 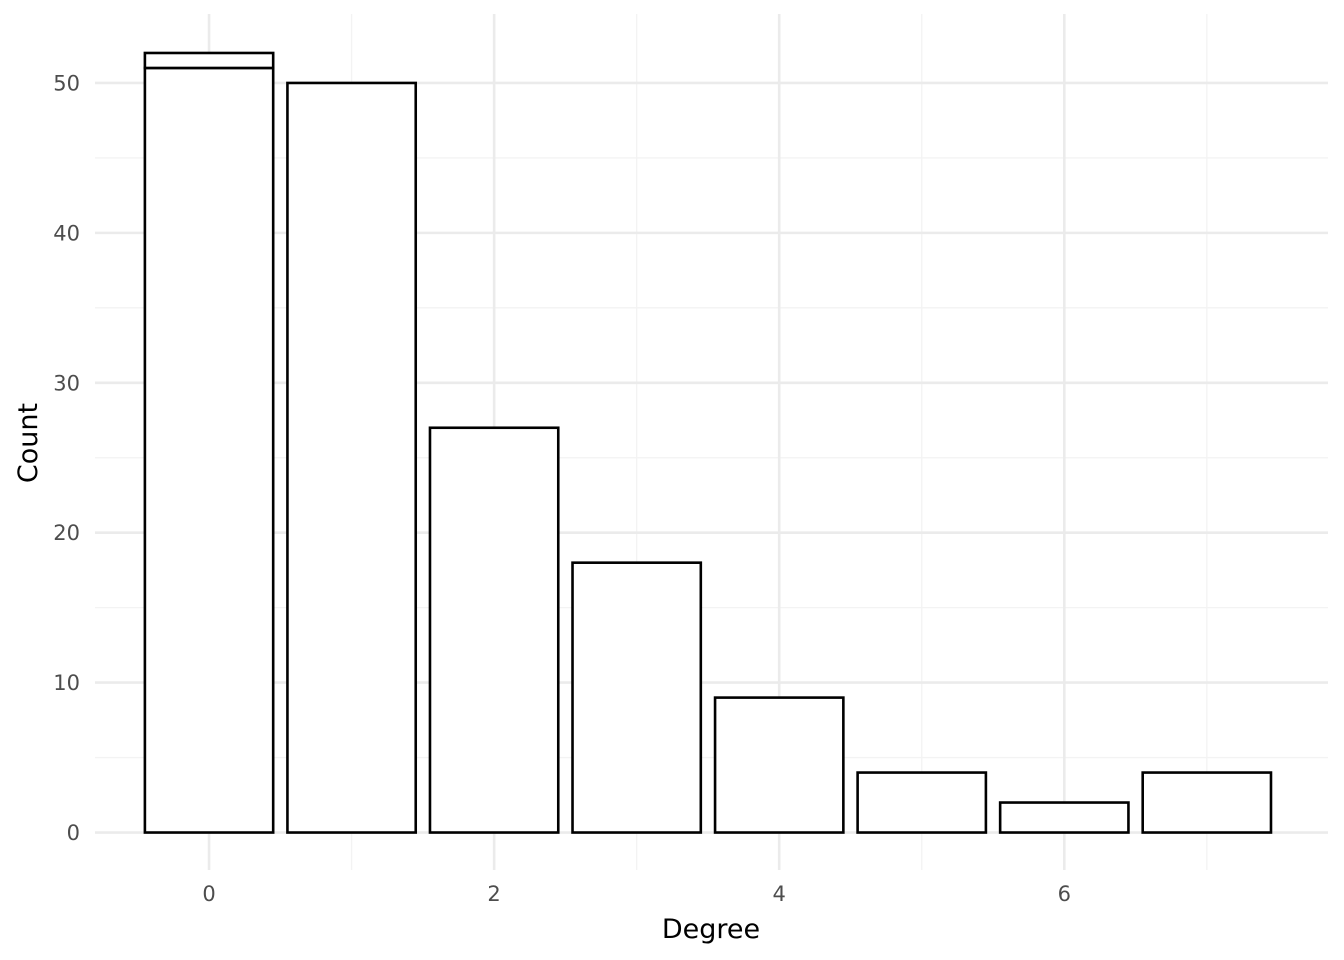 What do you see at coordinates (66, 683) in the screenshot?
I see `y-tick-label: 10` at bounding box center [66, 683].